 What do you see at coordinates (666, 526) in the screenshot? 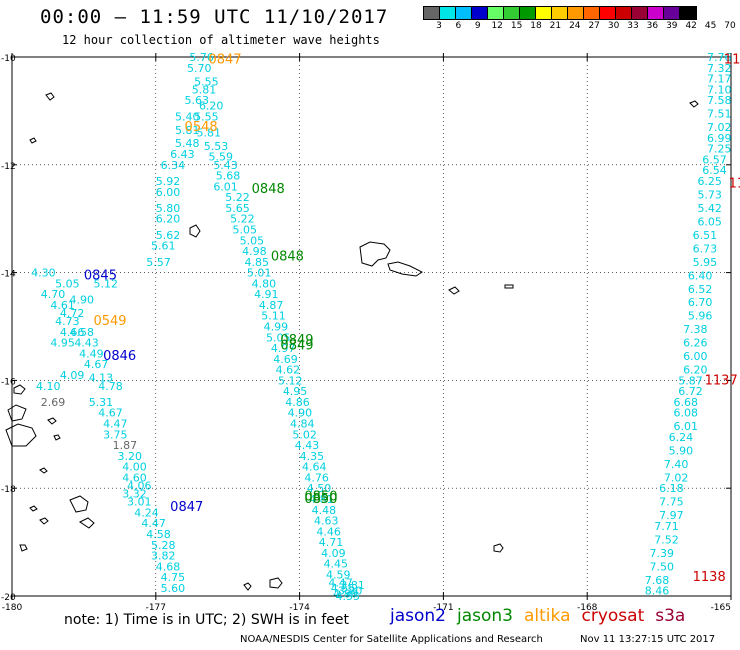
I see `wave-height-value: 7.71` at bounding box center [666, 526].